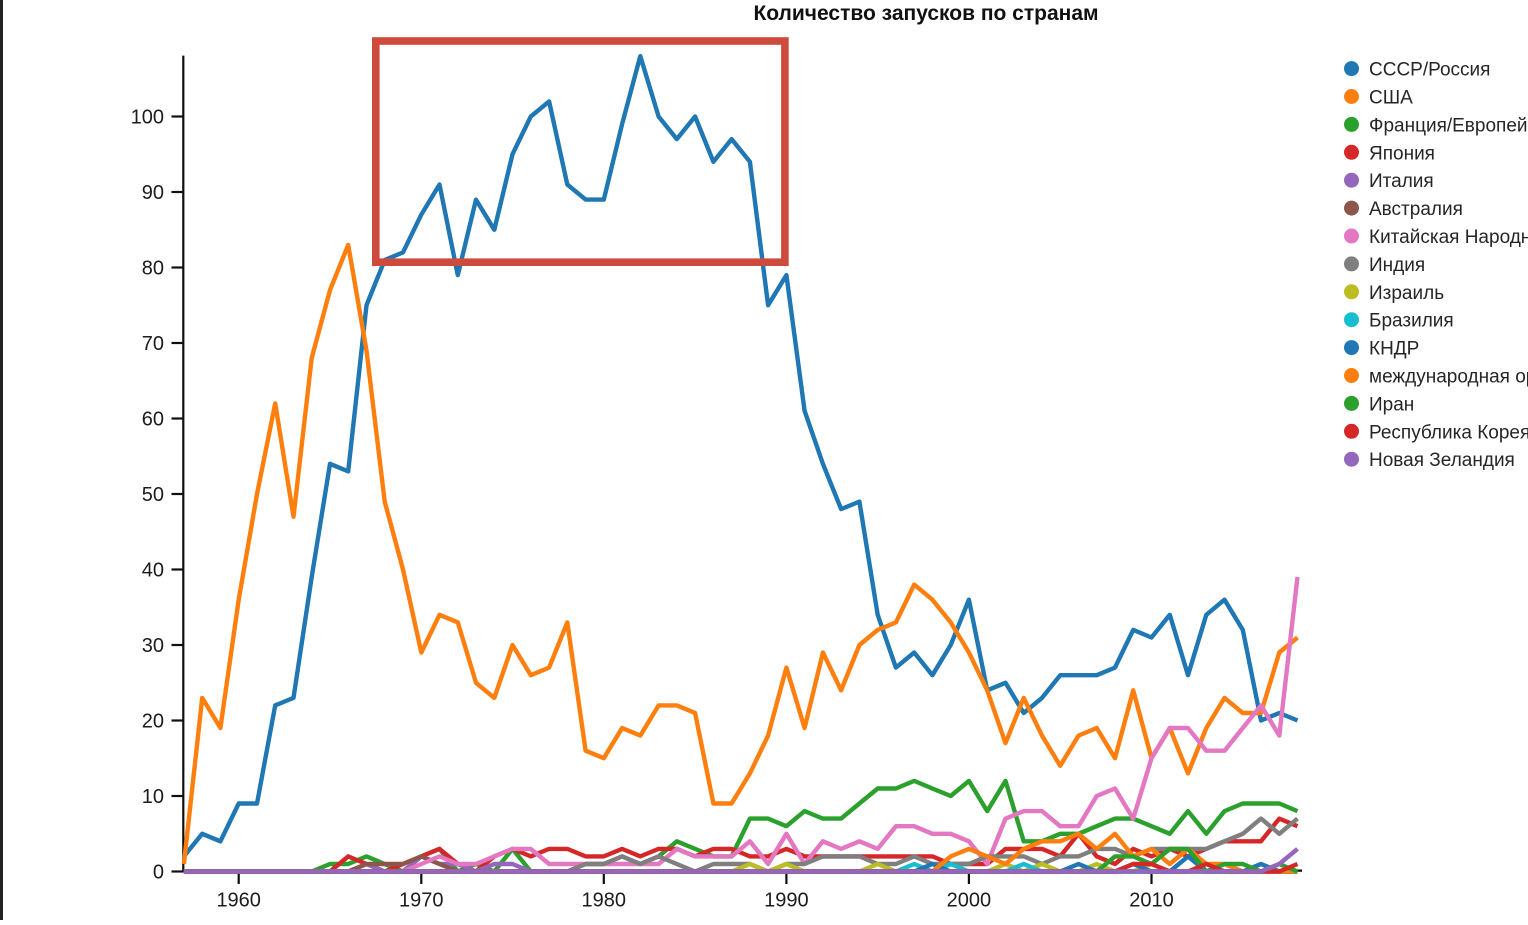 This screenshot has height=925, width=1528. What do you see at coordinates (1406, 293) in the screenshot?
I see `svg-text: Израиль` at bounding box center [1406, 293].